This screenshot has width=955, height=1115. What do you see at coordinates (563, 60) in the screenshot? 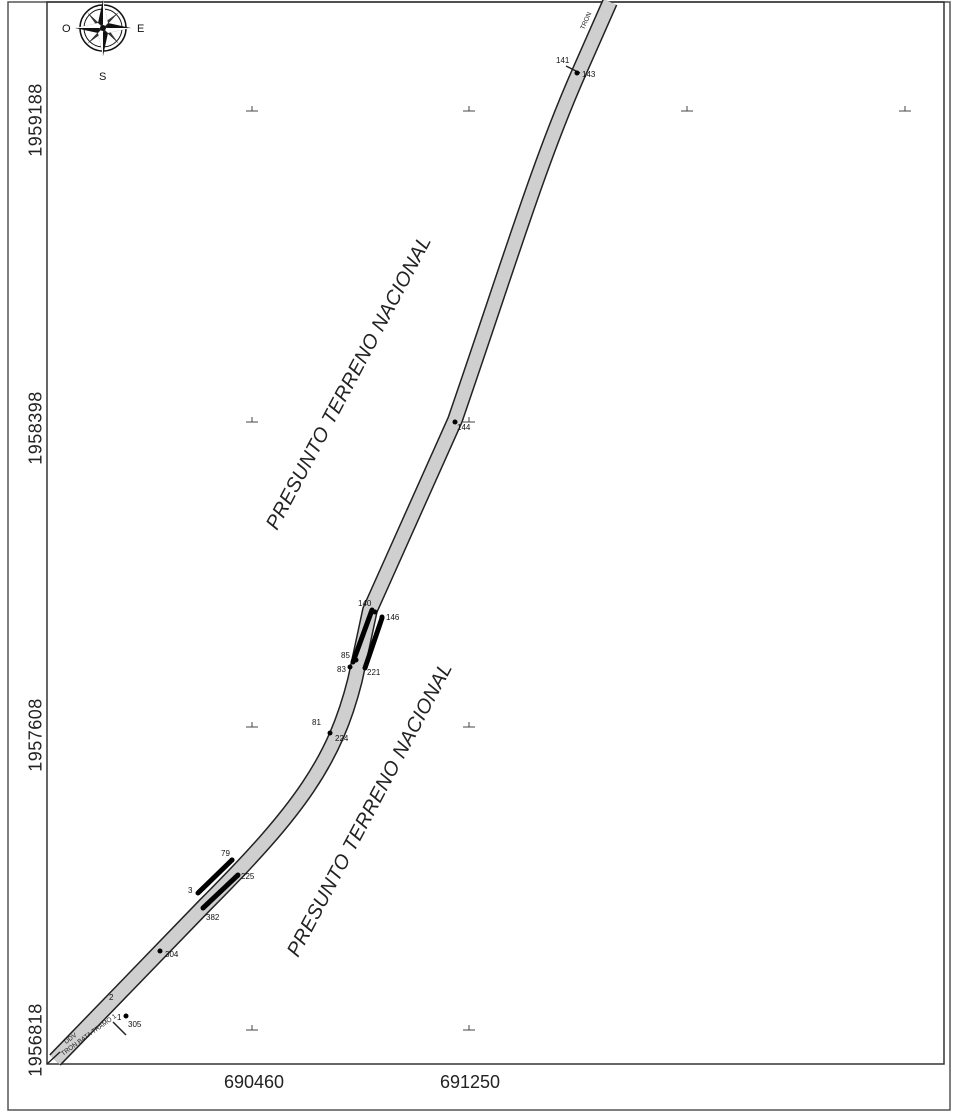
I see `point-label: 141` at bounding box center [563, 60].